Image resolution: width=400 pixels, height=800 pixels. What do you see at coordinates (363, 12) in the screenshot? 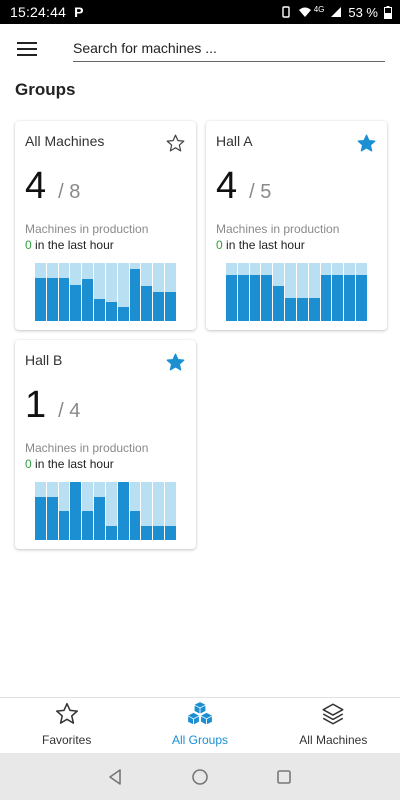
I see `battery-level: 53 %` at bounding box center [363, 12].